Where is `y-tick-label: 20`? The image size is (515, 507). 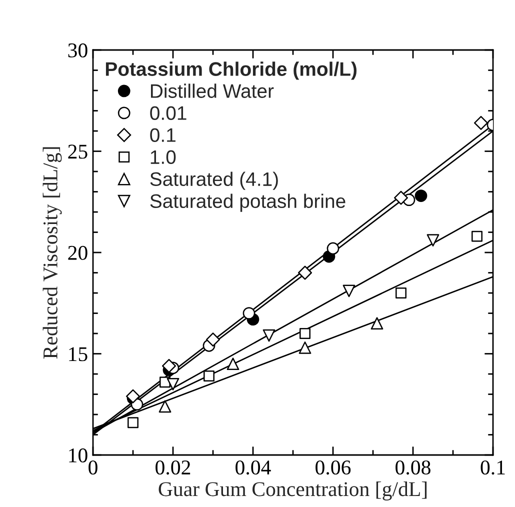
y-tick-label: 20 is located at coordinates (78, 253).